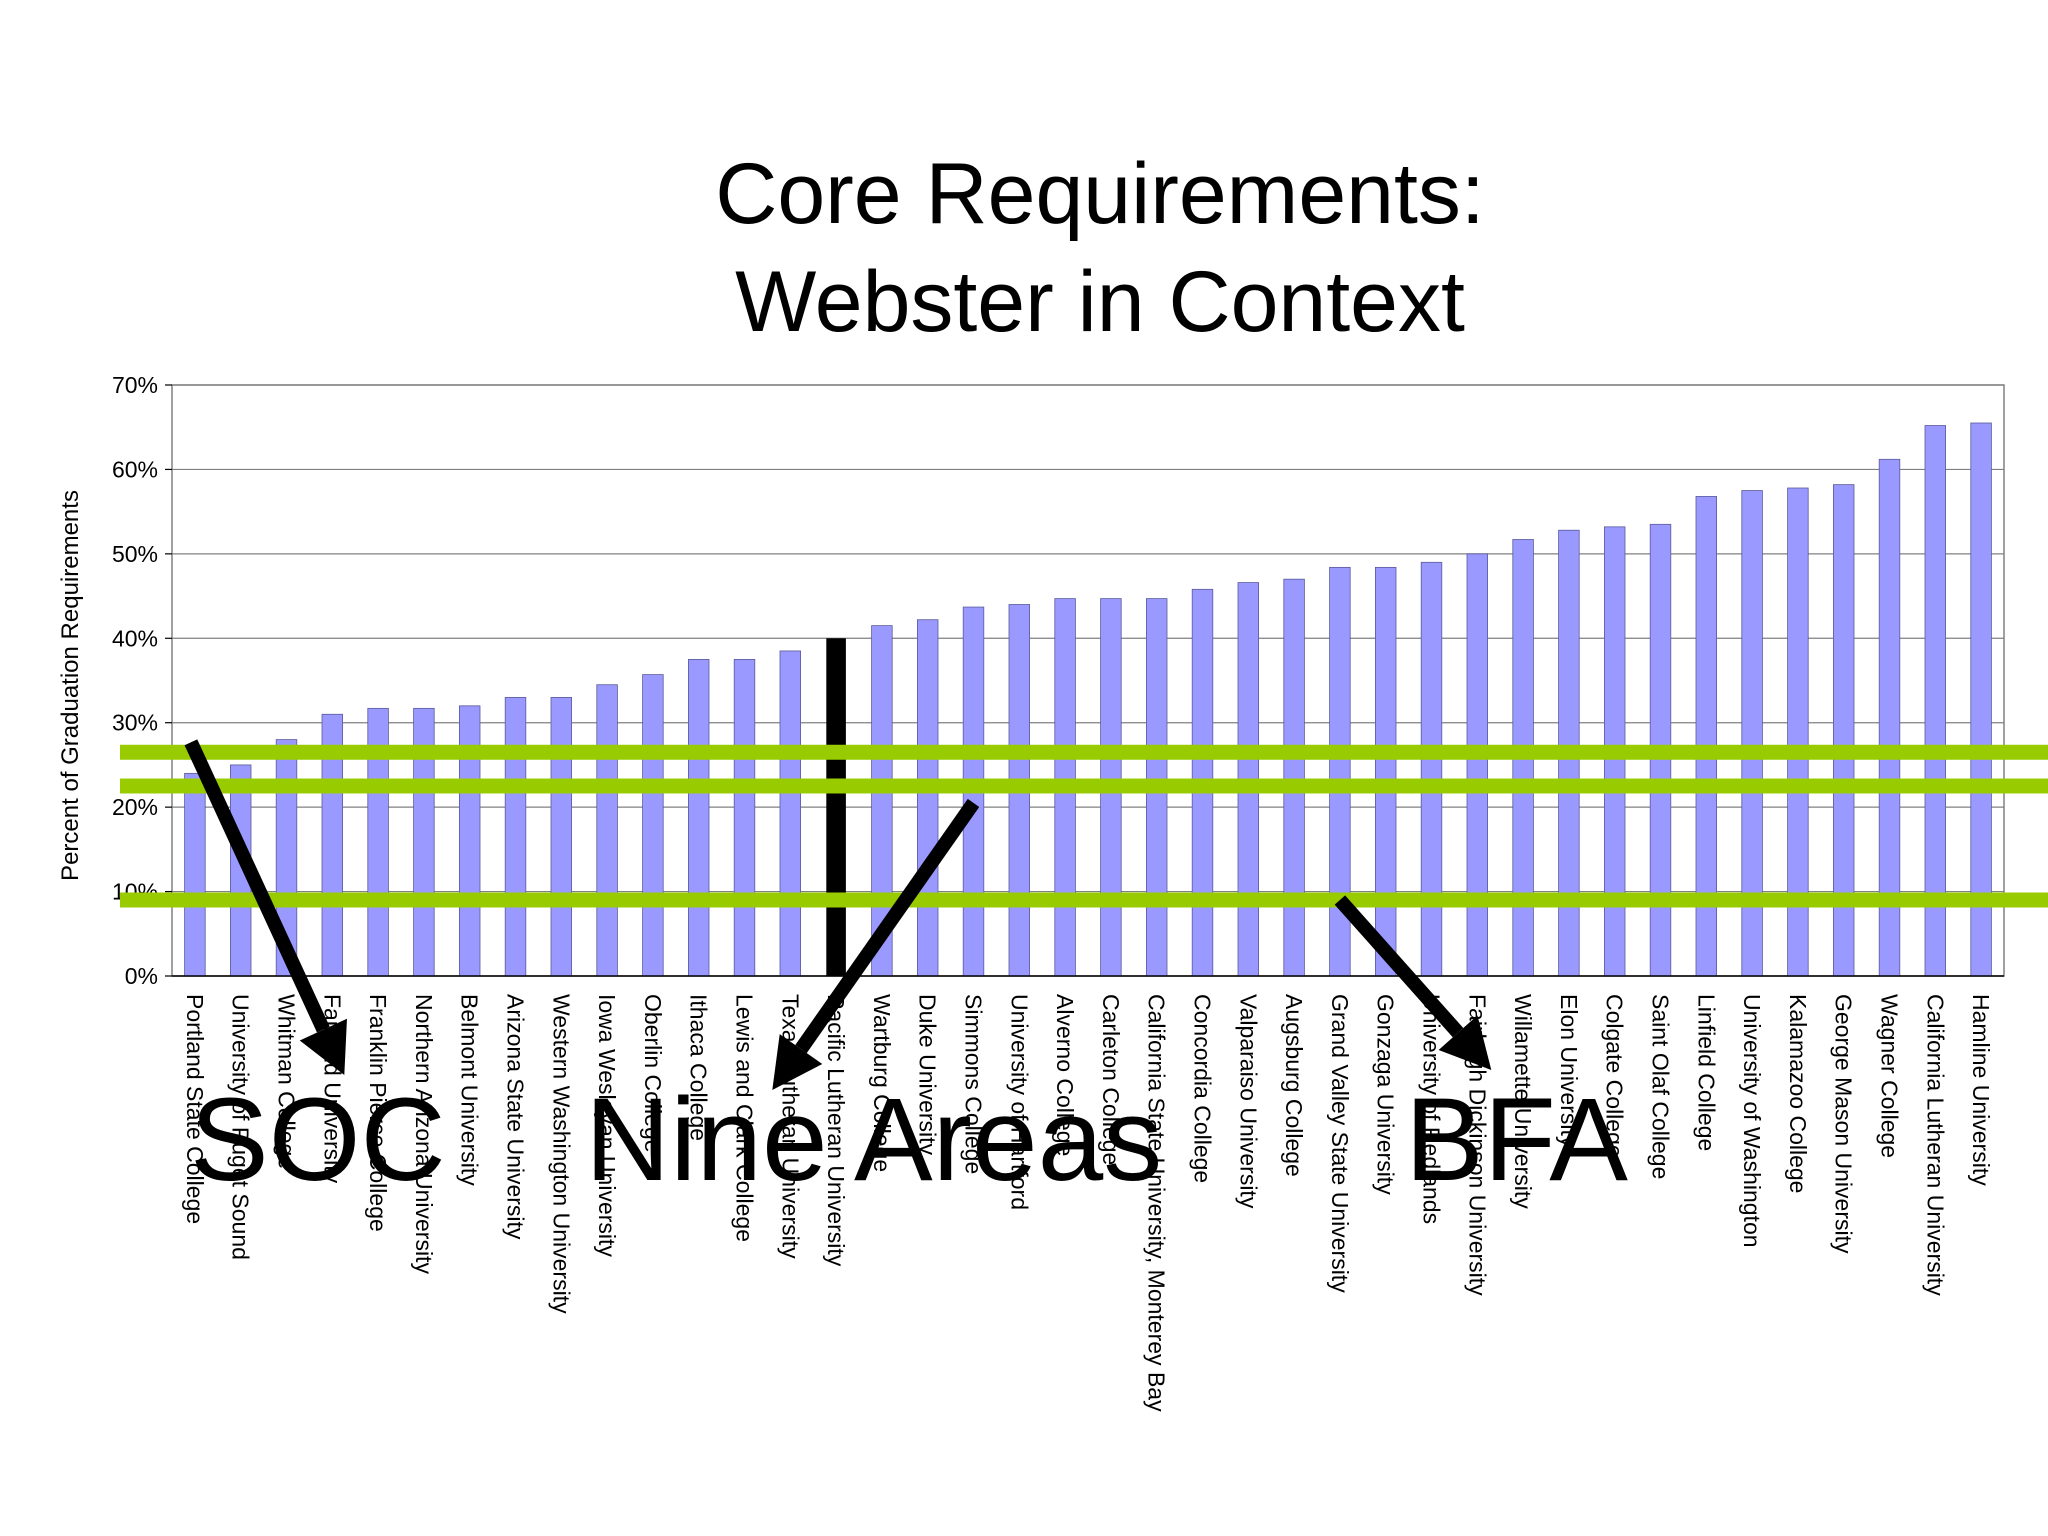 The width and height of the screenshot is (2048, 1536). Describe the element at coordinates (135, 723) in the screenshot. I see `y-tick-label: 30%` at that location.